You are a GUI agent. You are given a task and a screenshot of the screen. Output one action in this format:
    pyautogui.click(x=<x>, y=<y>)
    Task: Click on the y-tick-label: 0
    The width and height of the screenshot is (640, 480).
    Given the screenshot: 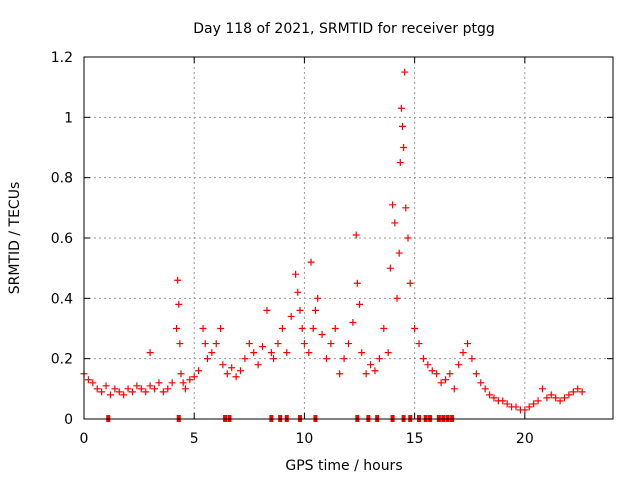 What is the action you would take?
    pyautogui.click(x=68, y=420)
    